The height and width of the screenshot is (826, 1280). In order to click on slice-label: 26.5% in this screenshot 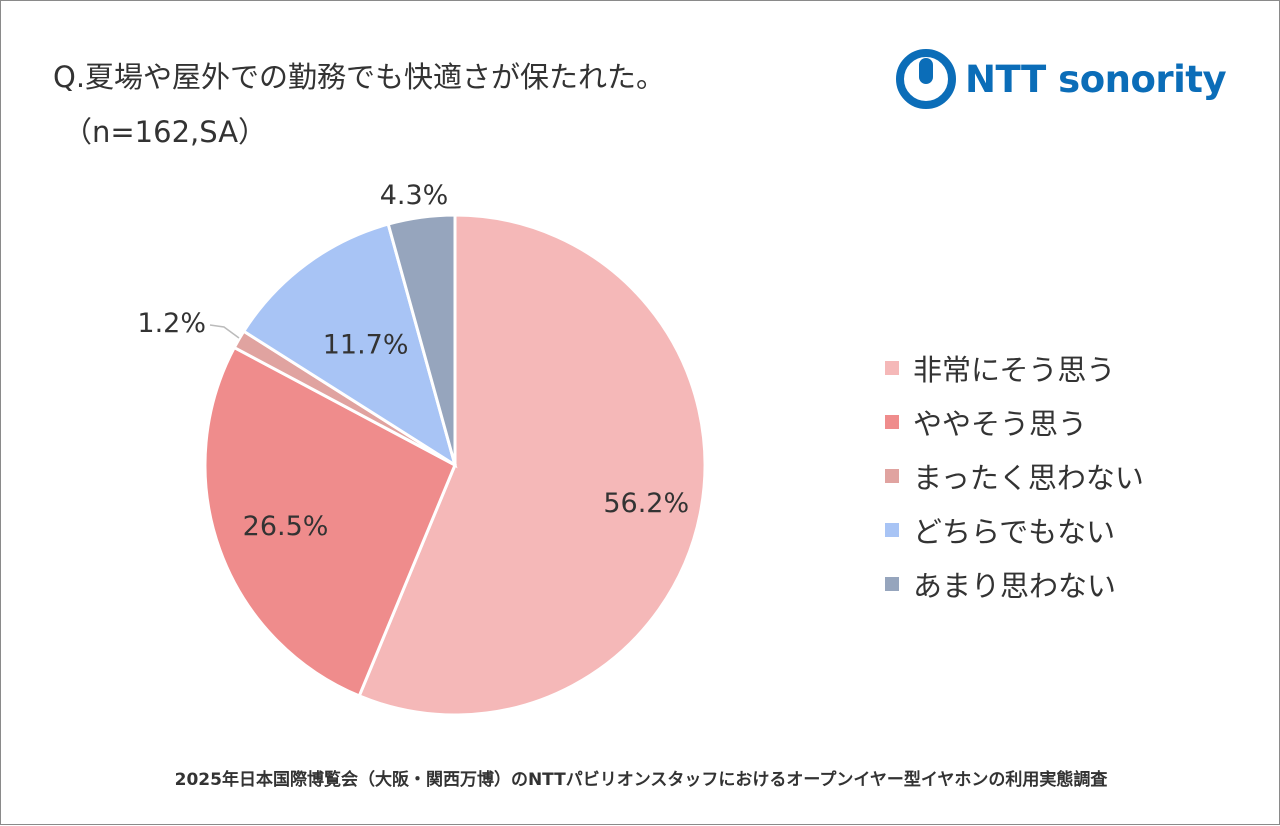, I will do `click(286, 526)`.